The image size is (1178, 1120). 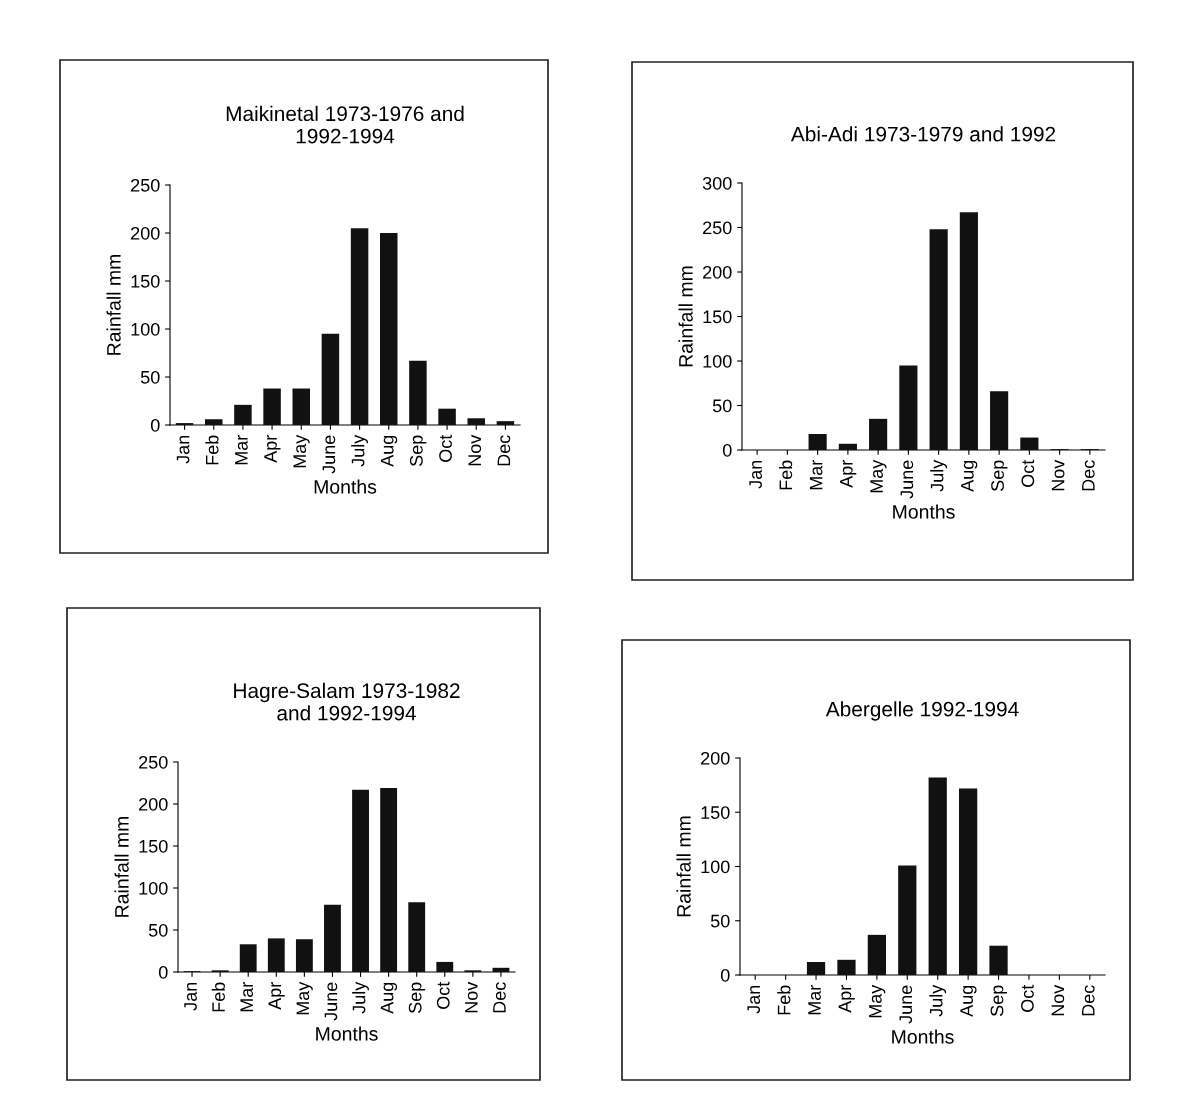 What do you see at coordinates (717, 183) in the screenshot?
I see `y-tick-label: 300` at bounding box center [717, 183].